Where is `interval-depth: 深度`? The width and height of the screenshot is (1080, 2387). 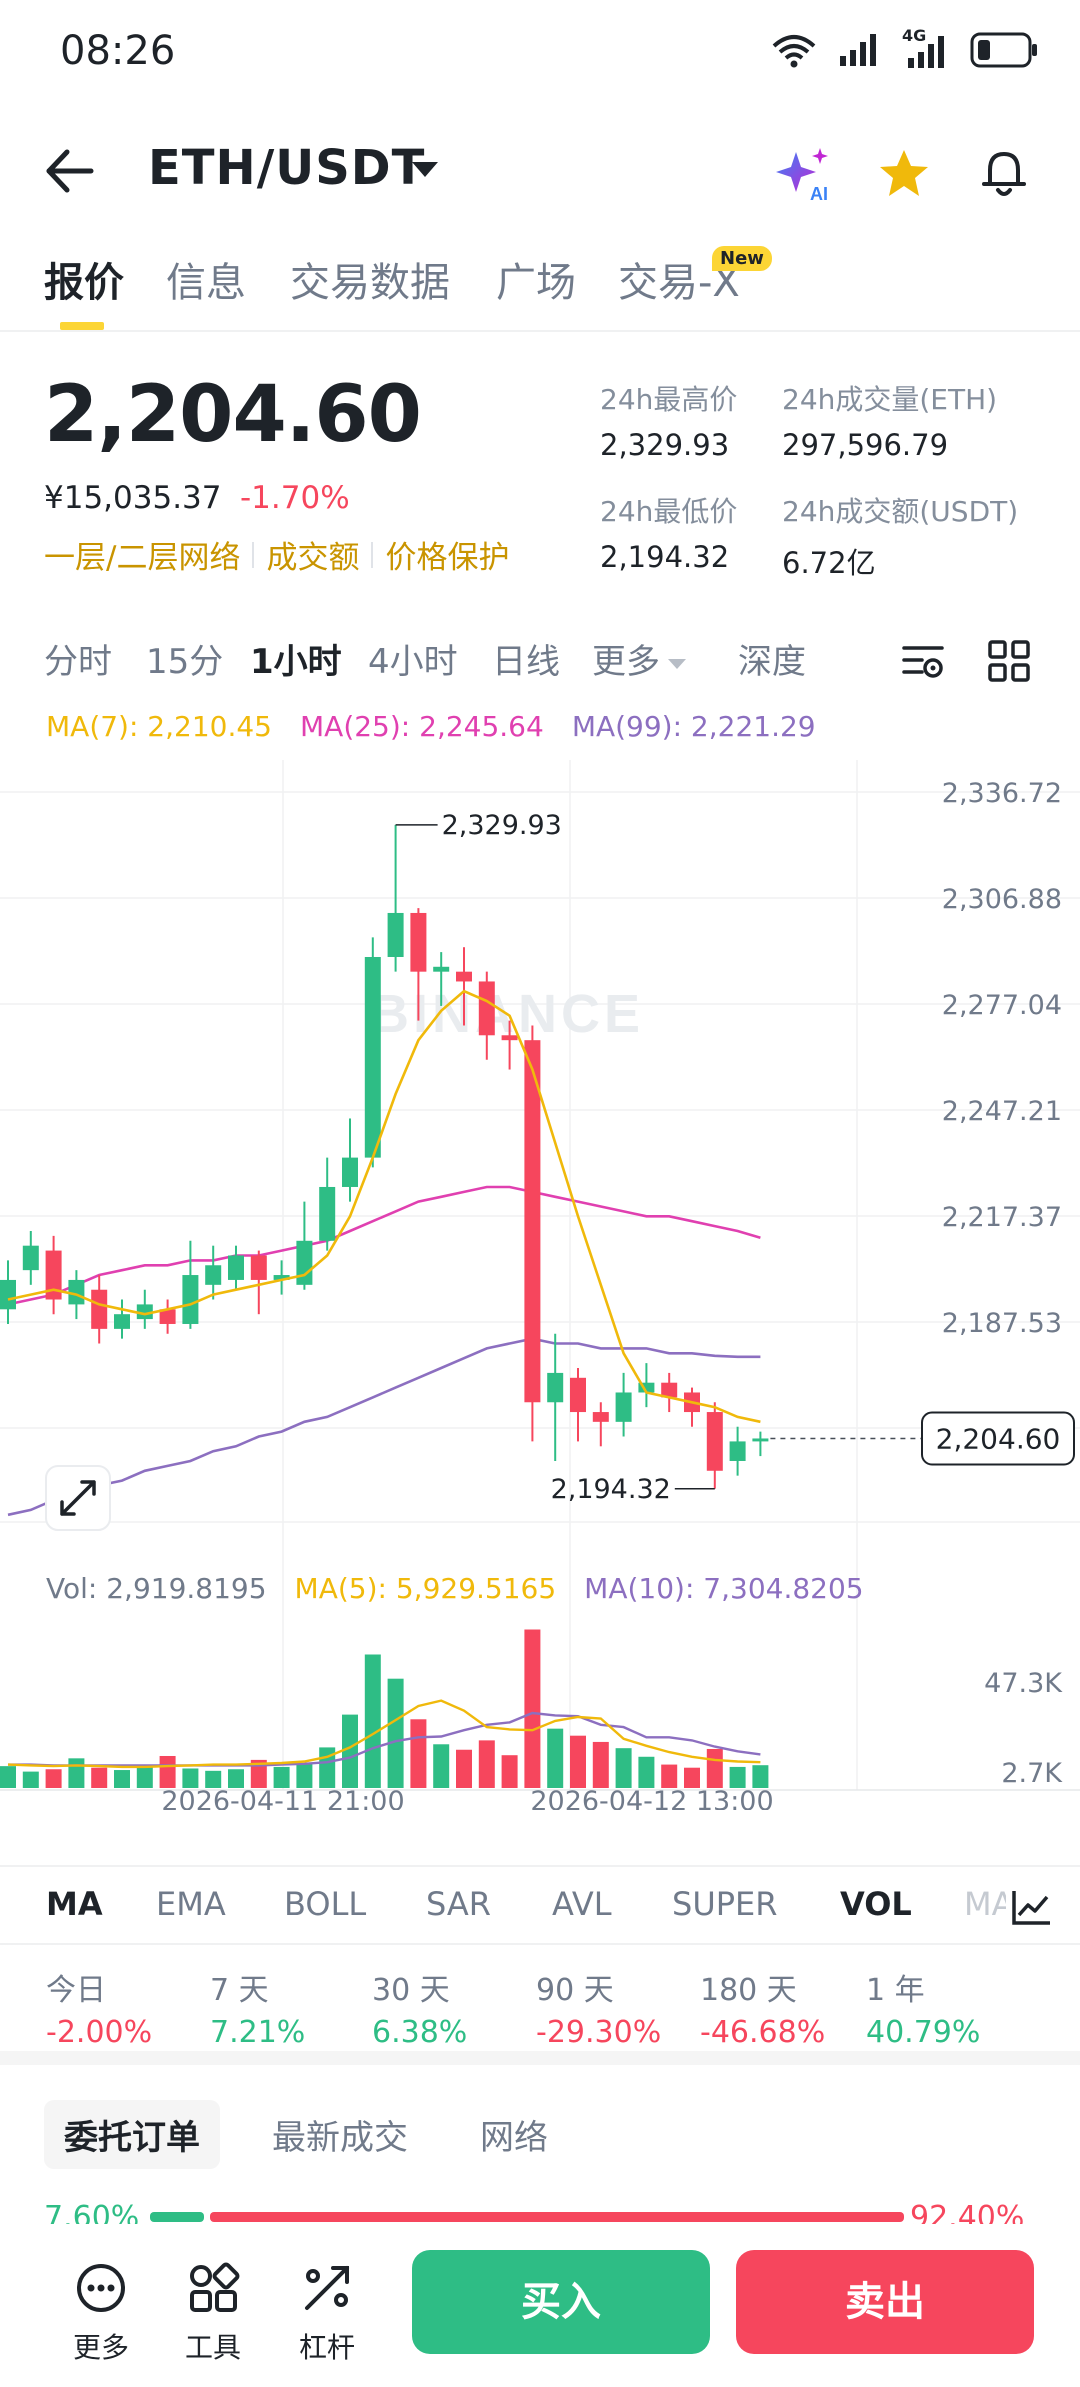 interval-depth: 深度 is located at coordinates (772, 662).